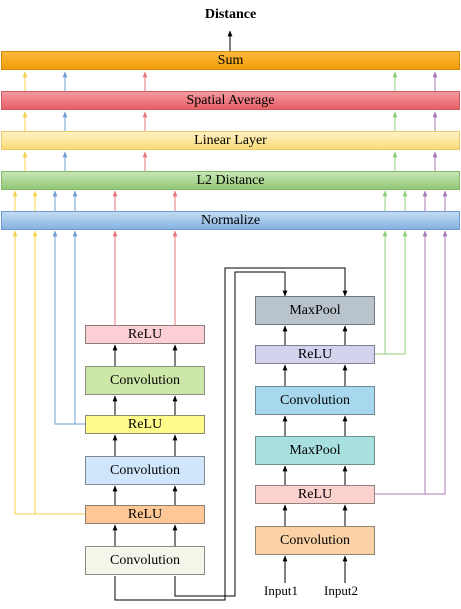 This screenshot has width=461, height=609. What do you see at coordinates (341, 590) in the screenshot?
I see `input2-label: Input2` at bounding box center [341, 590].